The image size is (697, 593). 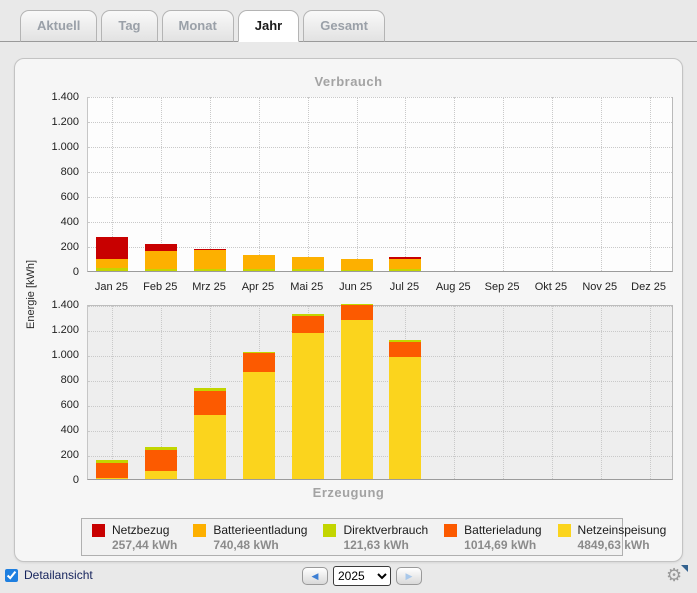 I want to click on y-tick-label: 1.200, so click(x=65, y=122).